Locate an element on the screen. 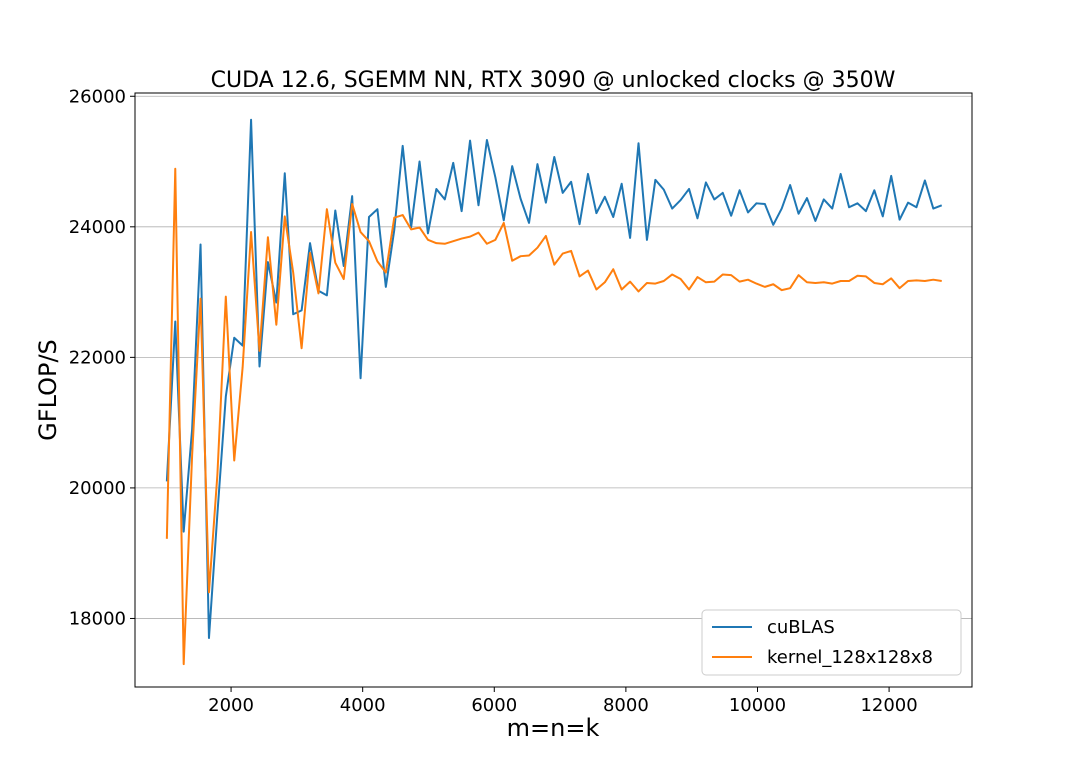  legend: cuBLAS kernel_128x128x8 is located at coordinates (831, 642).